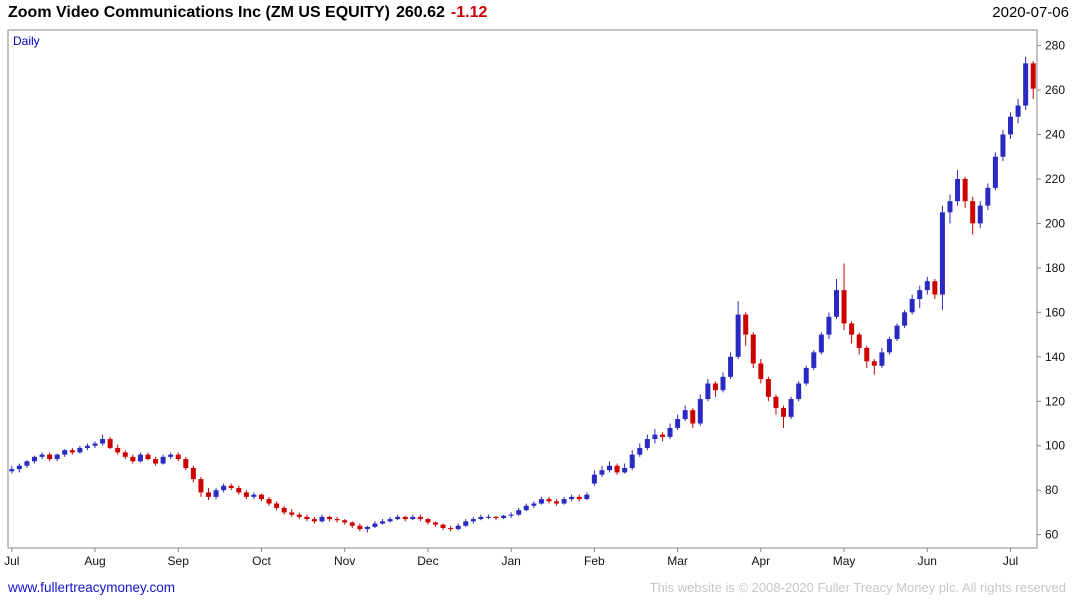  Describe the element at coordinates (427, 561) in the screenshot. I see `svg-text: Dec` at that location.